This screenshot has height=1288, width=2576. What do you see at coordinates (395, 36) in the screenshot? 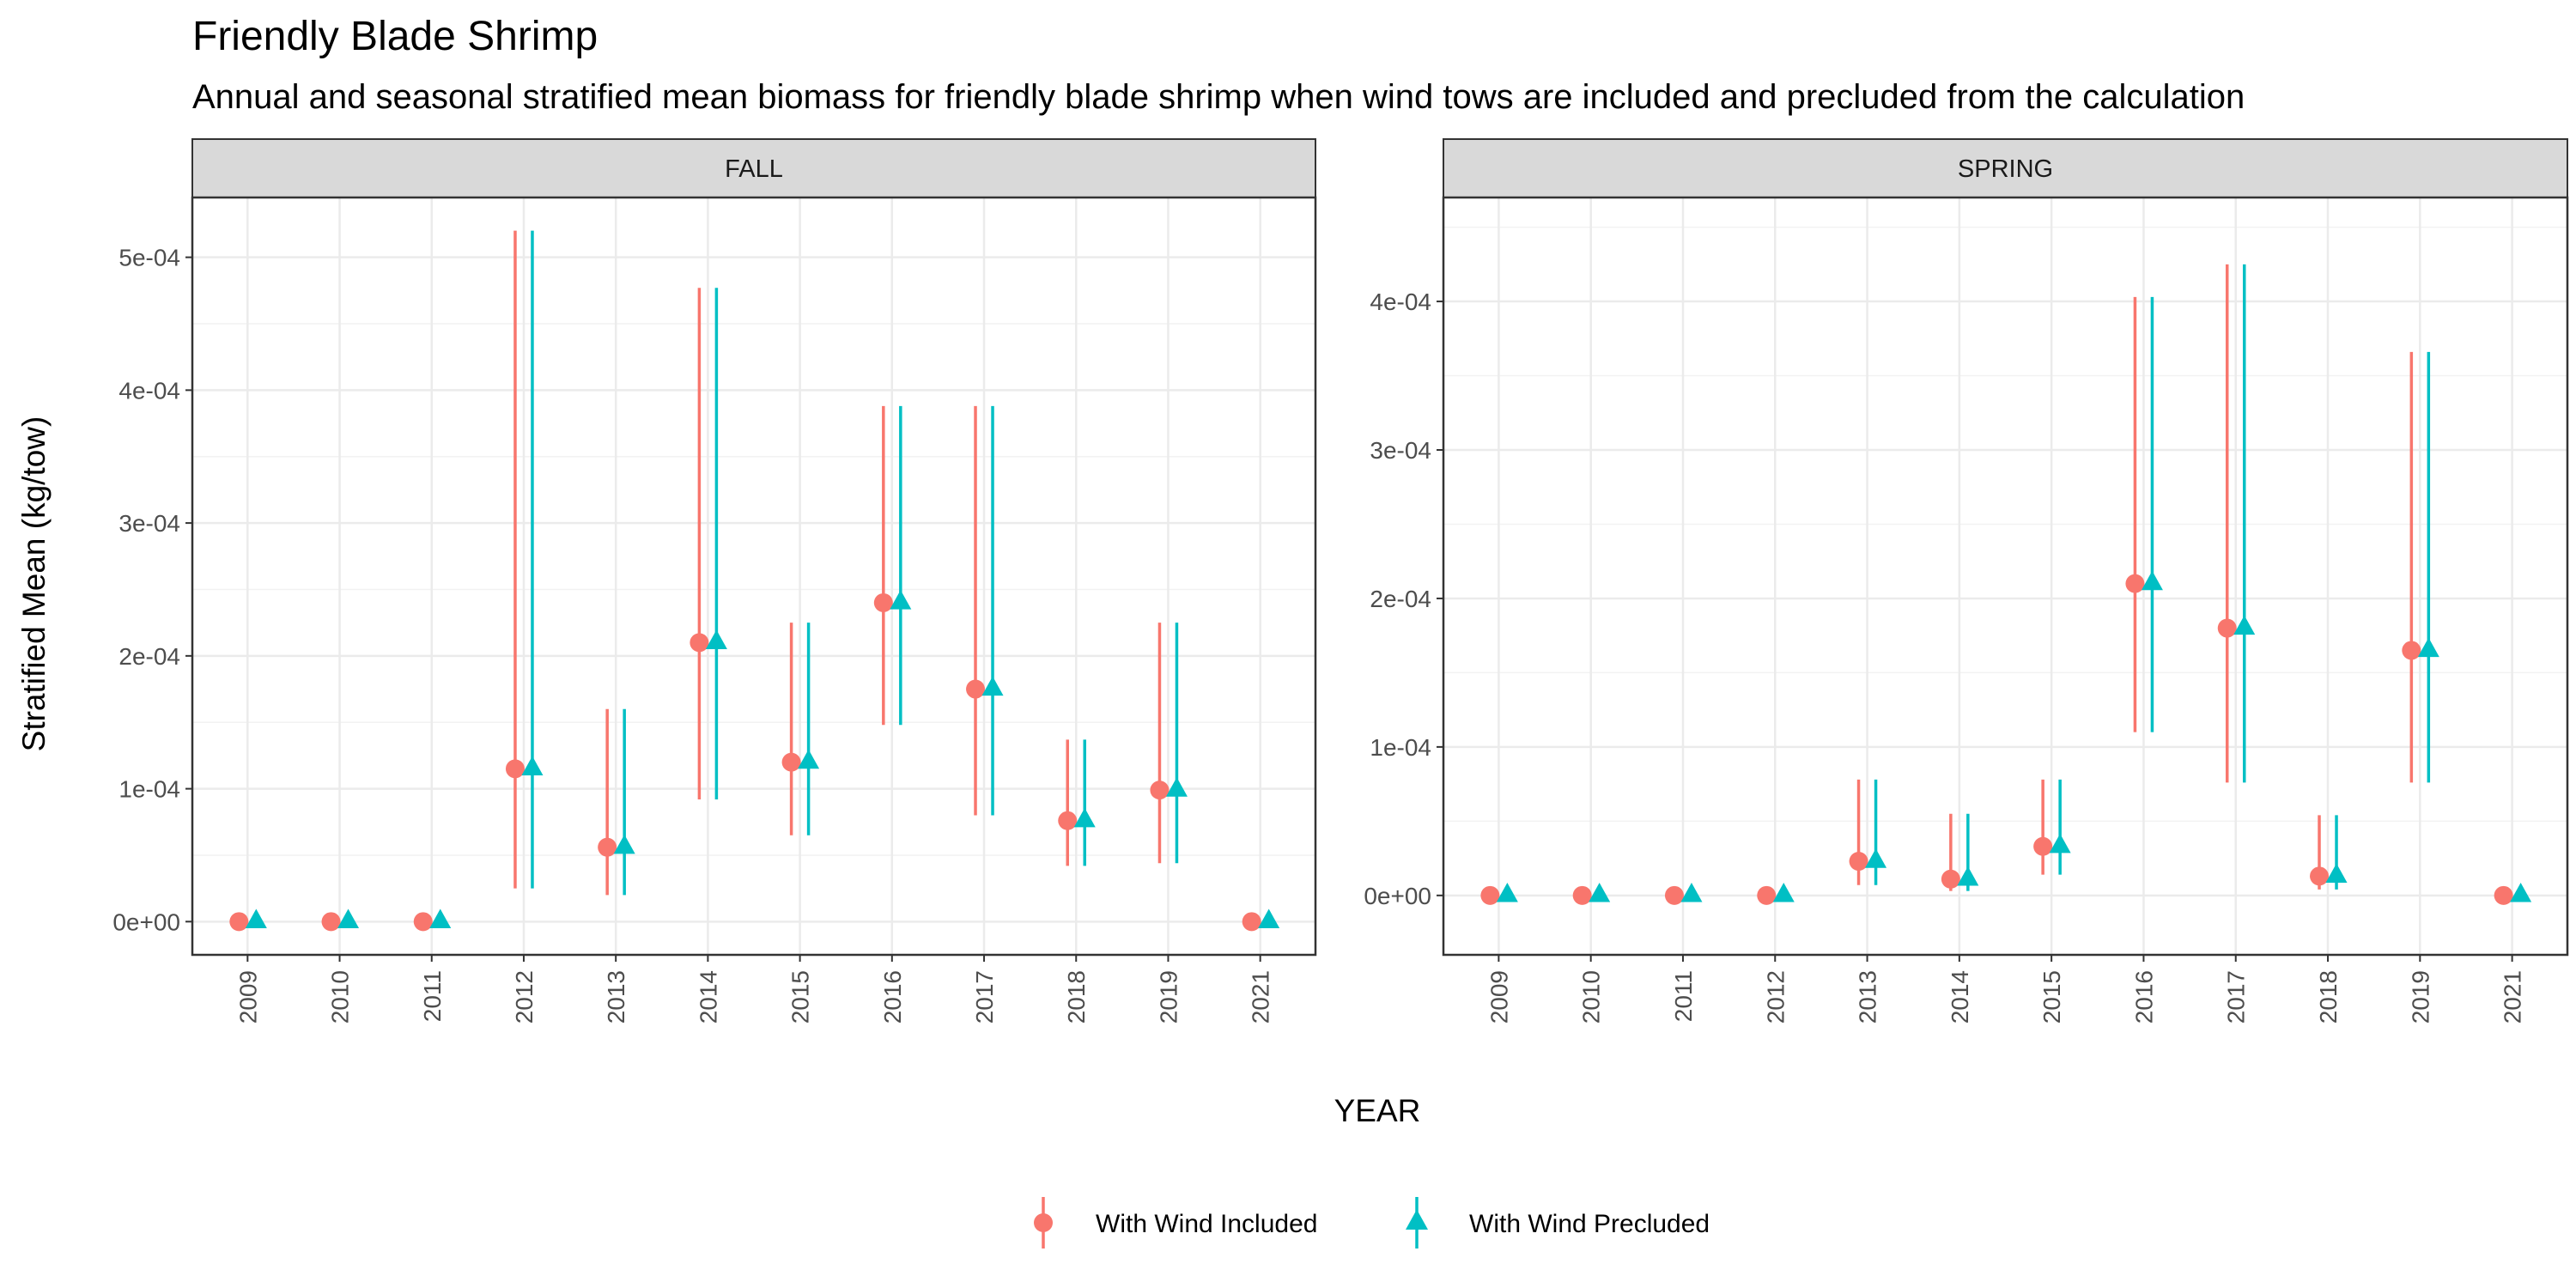
I see `chart-title: Friendly Blade Shrimp` at bounding box center [395, 36].